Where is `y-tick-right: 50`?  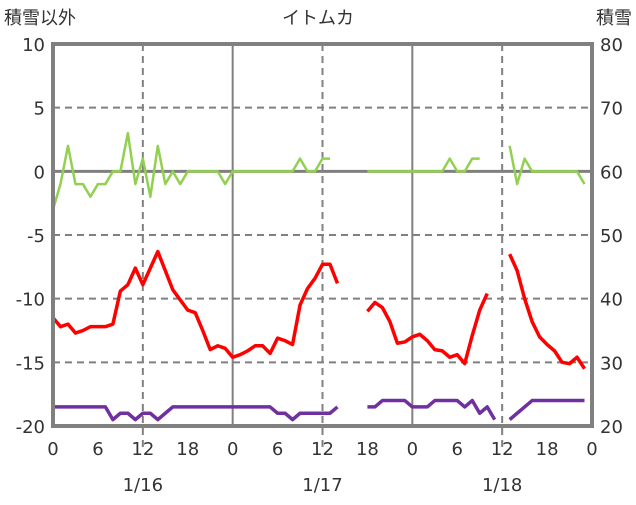
y-tick-right: 50 is located at coordinates (611, 236).